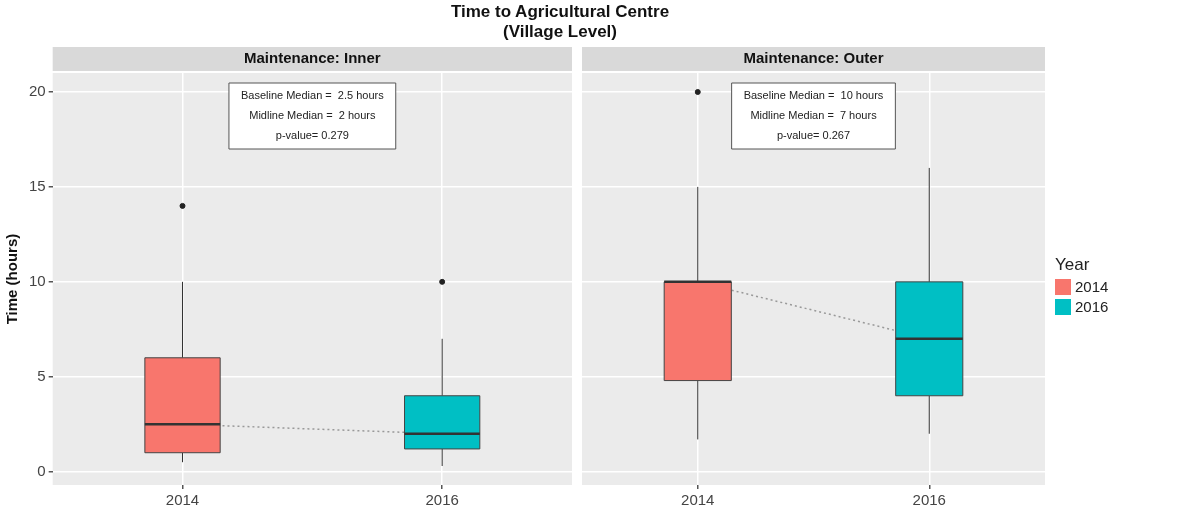  I want to click on chart-title: Maintenance: Inner, so click(312, 58).